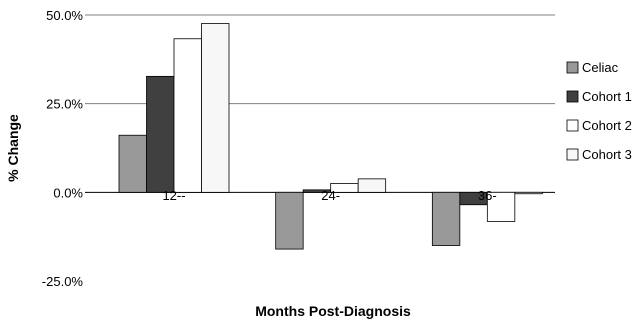 Image resolution: width=644 pixels, height=322 pixels. What do you see at coordinates (607, 96) in the screenshot?
I see `legend-label-1: Cohort 1` at bounding box center [607, 96].